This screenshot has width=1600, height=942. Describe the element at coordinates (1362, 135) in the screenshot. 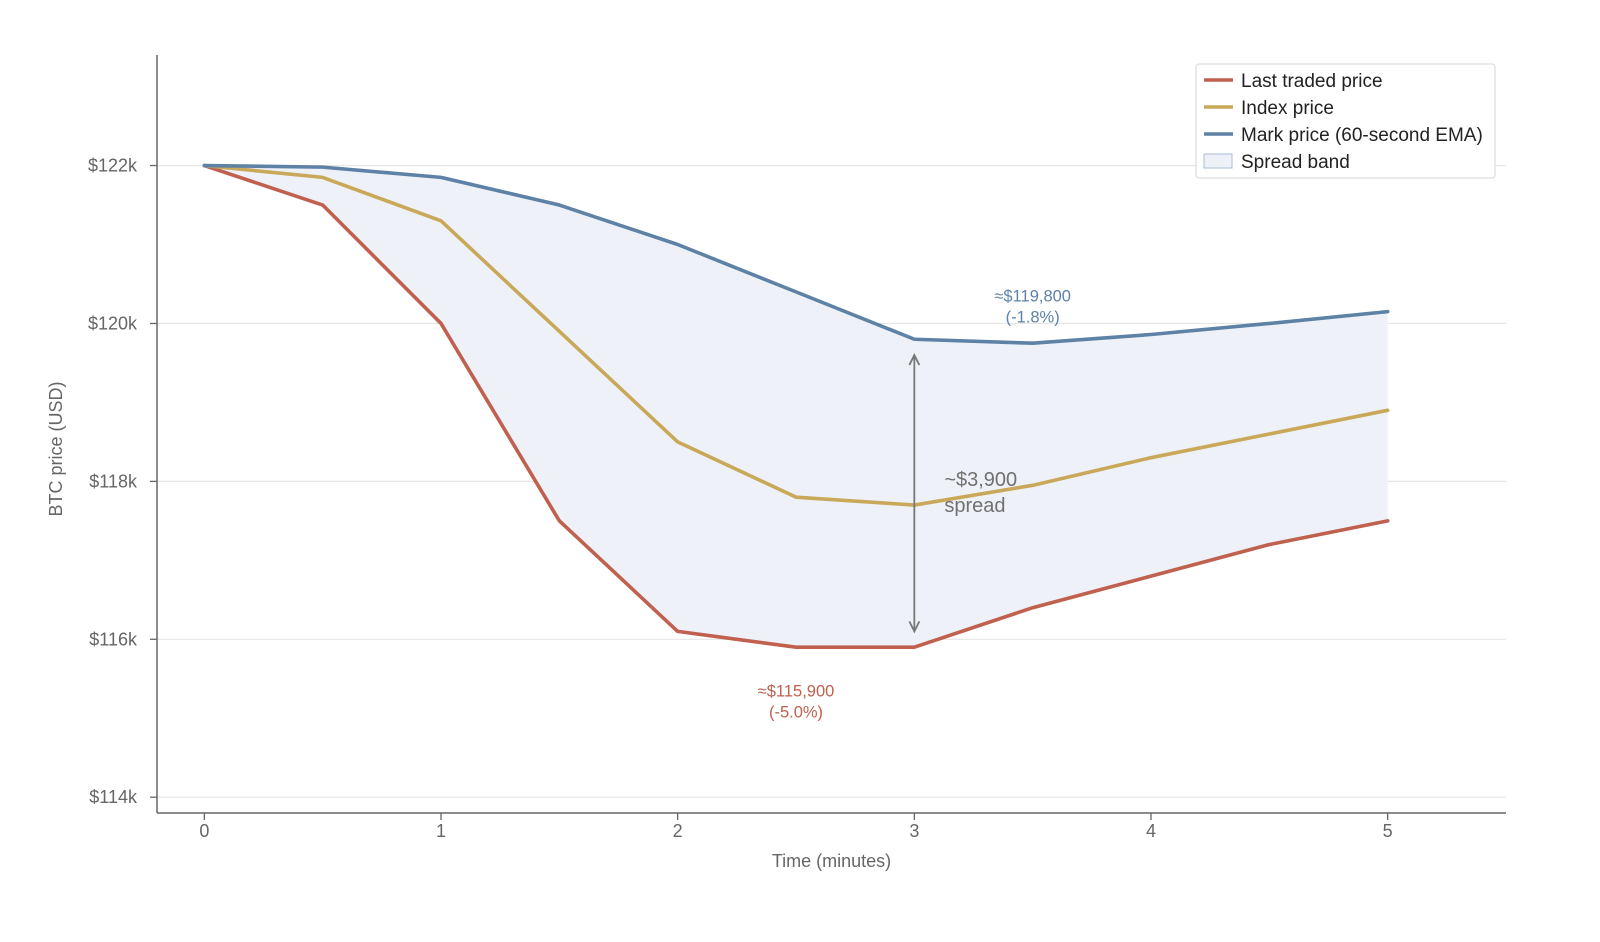

I see `legend-label: Mark price (60-second EMA)` at that location.